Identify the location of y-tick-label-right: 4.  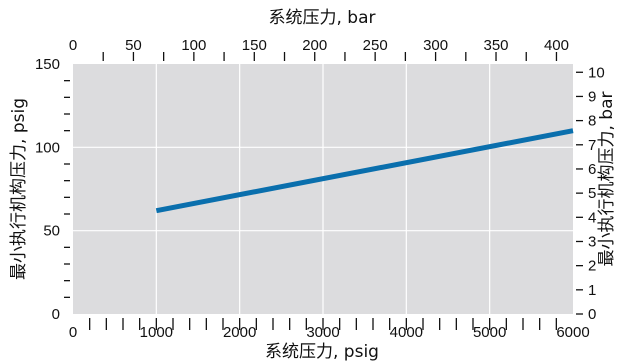
(592, 217).